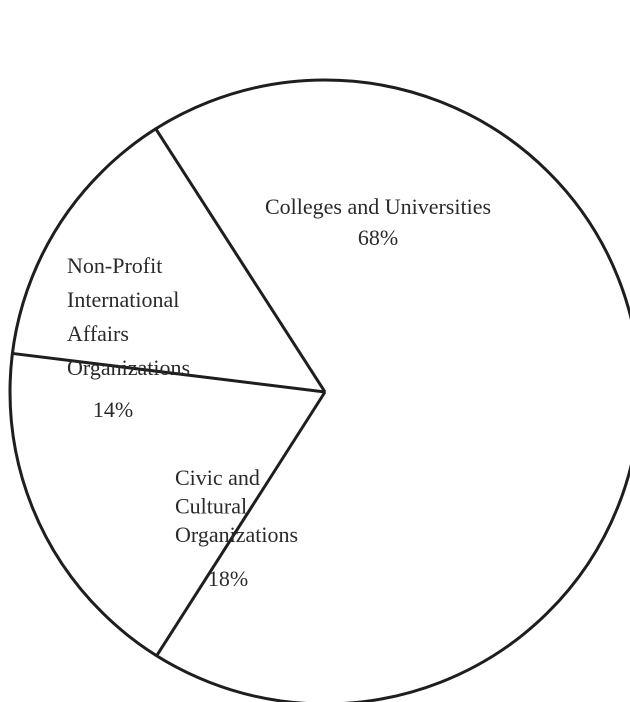 The width and height of the screenshot is (630, 702). Describe the element at coordinates (378, 206) in the screenshot. I see `slice-label-colleges-and-universities: Colleges and Universities` at that location.